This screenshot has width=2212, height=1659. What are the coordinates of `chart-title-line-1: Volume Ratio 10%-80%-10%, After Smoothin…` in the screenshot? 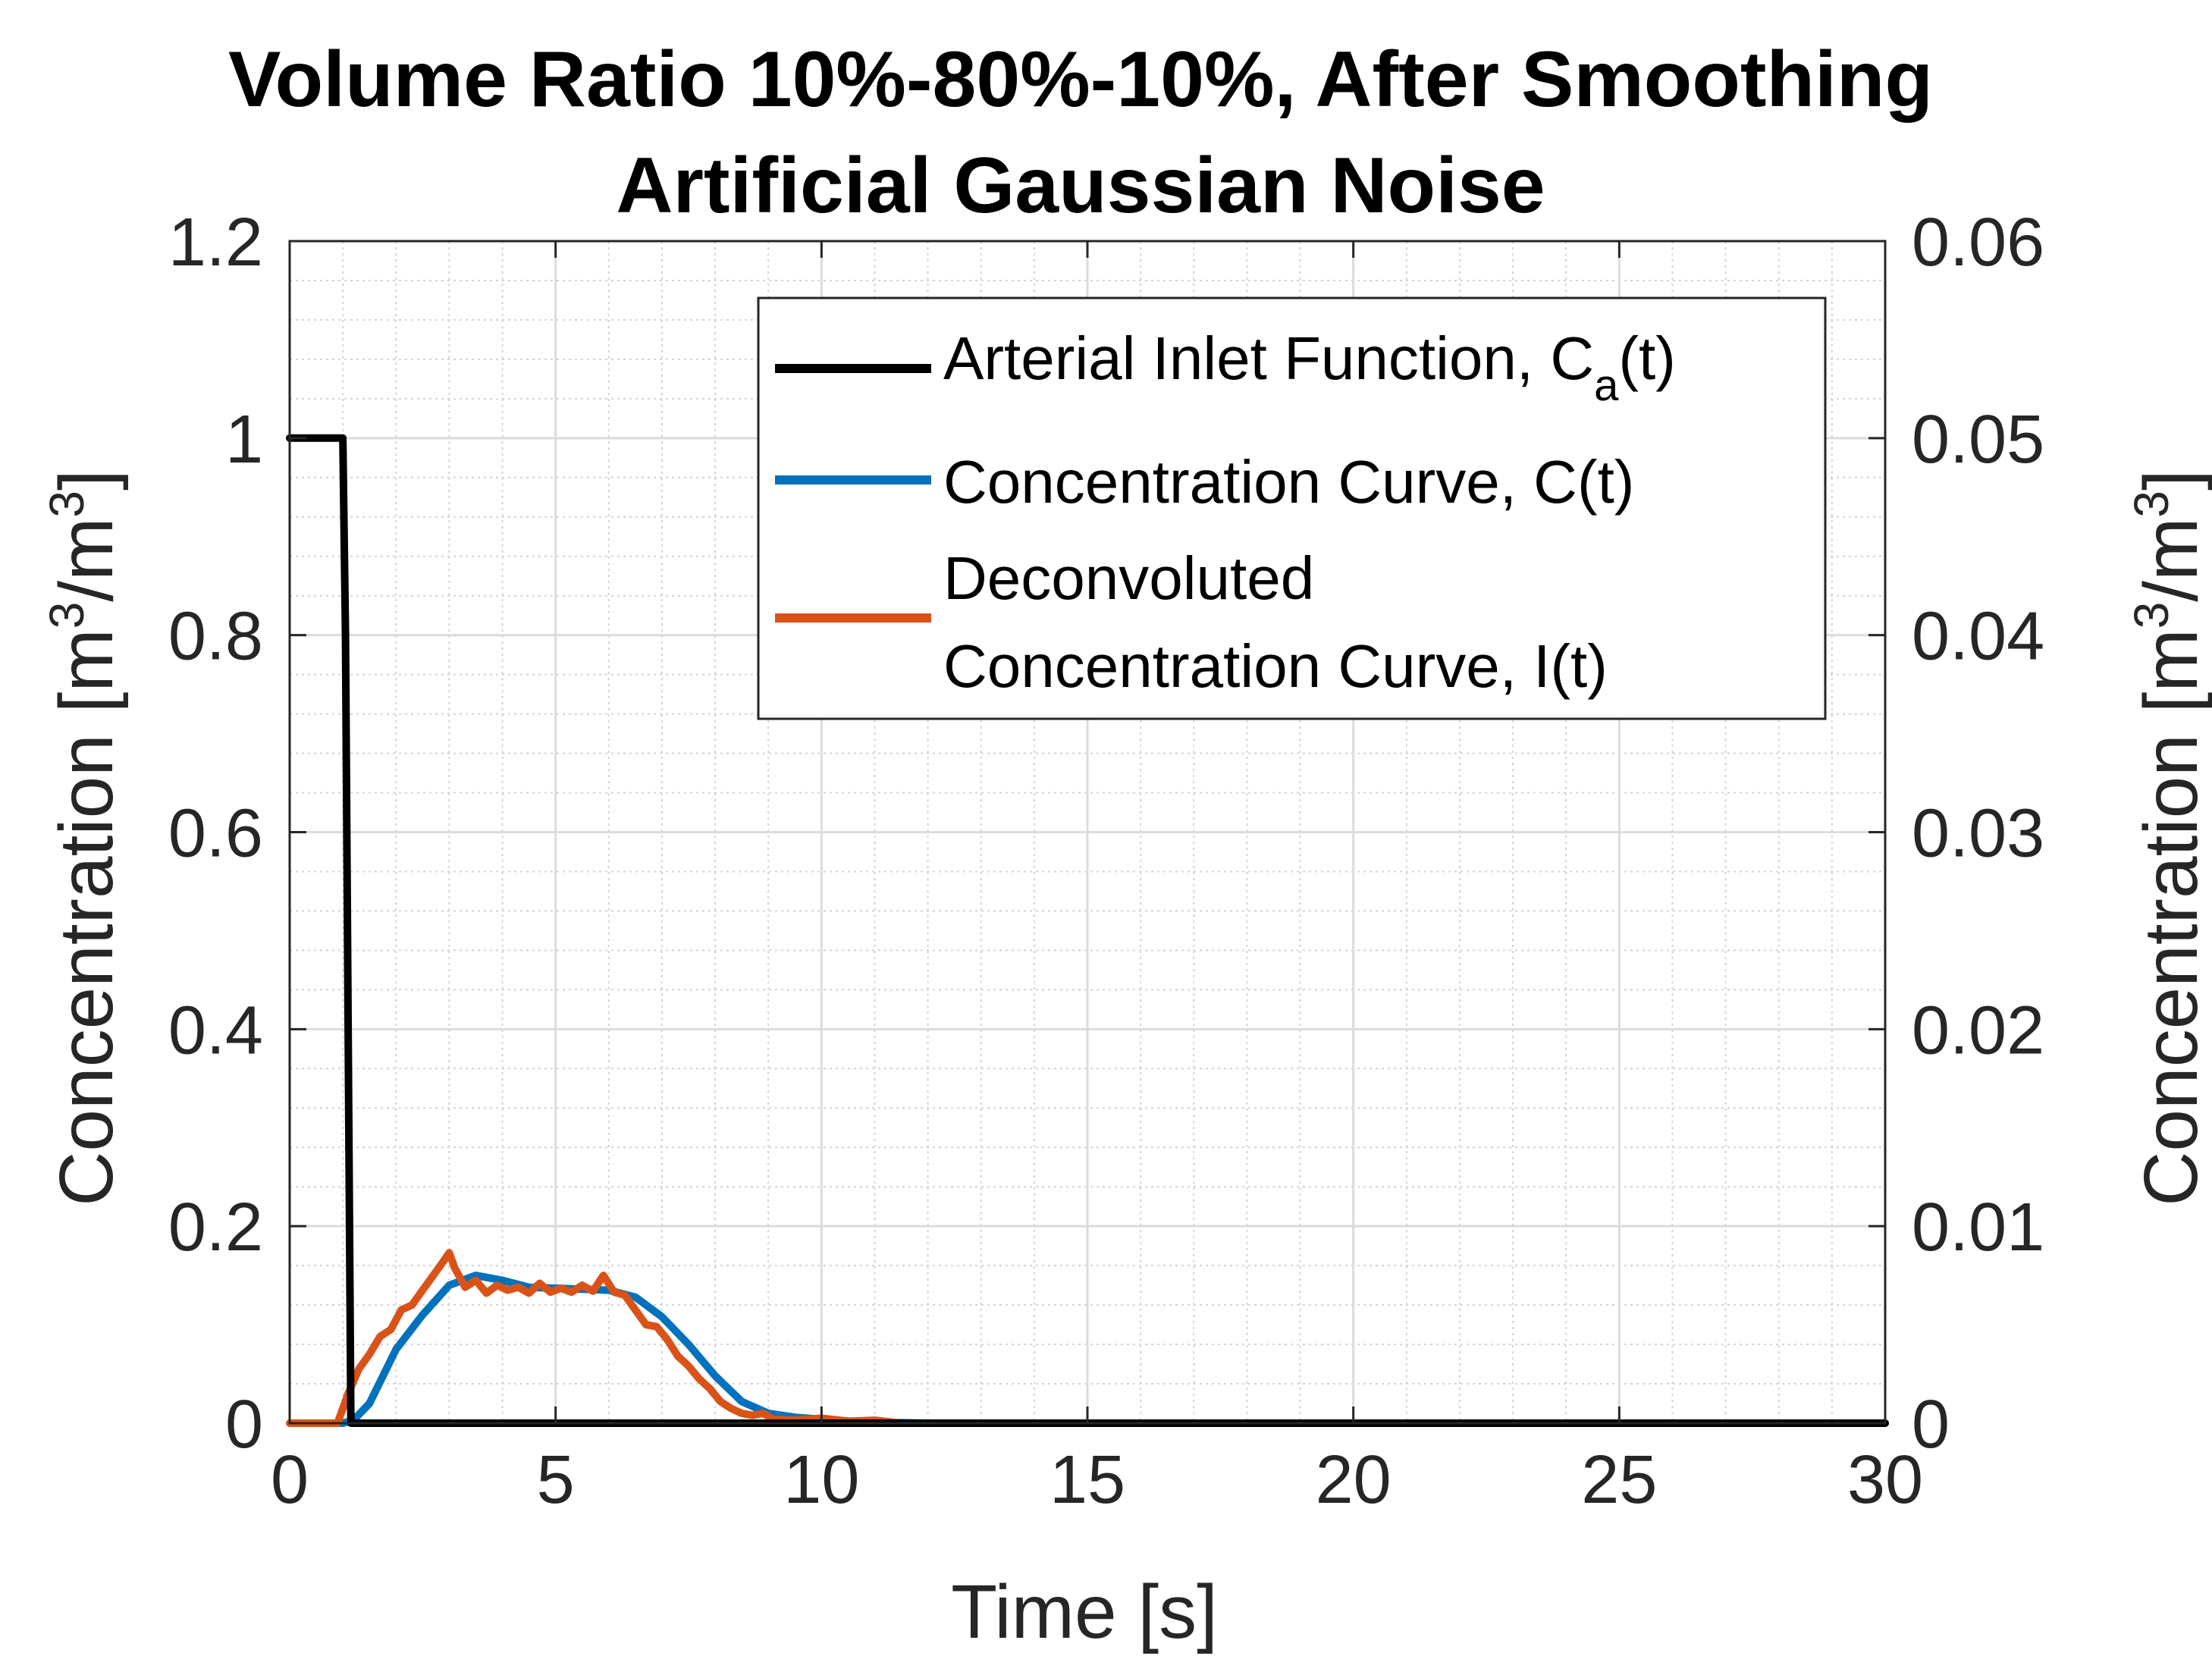 It's located at (1080, 80).